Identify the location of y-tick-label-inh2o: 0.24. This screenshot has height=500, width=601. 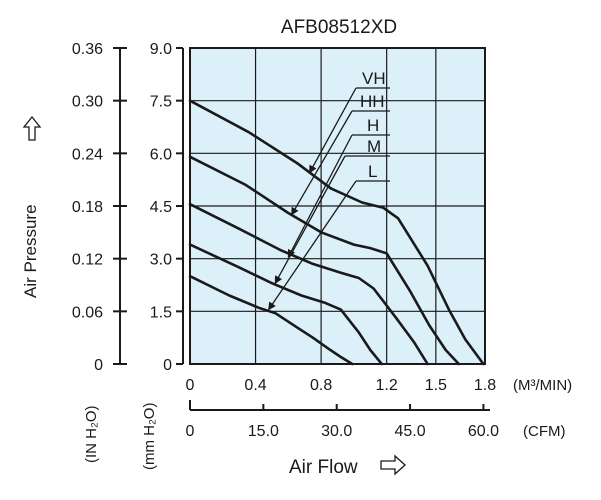
(87, 154).